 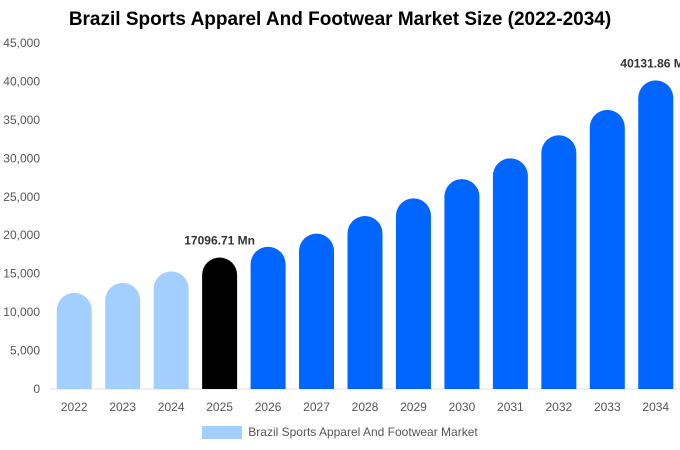 I want to click on bar-2030, so click(x=462, y=284).